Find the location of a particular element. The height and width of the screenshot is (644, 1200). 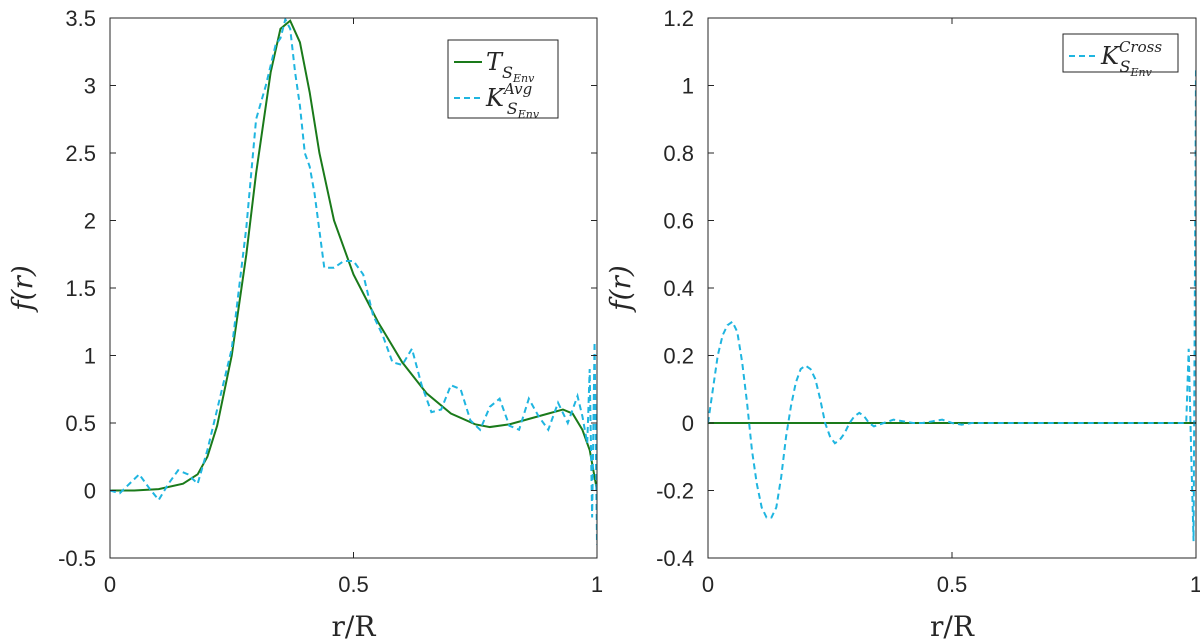

y-tick-label: -0.2 is located at coordinates (675, 491).